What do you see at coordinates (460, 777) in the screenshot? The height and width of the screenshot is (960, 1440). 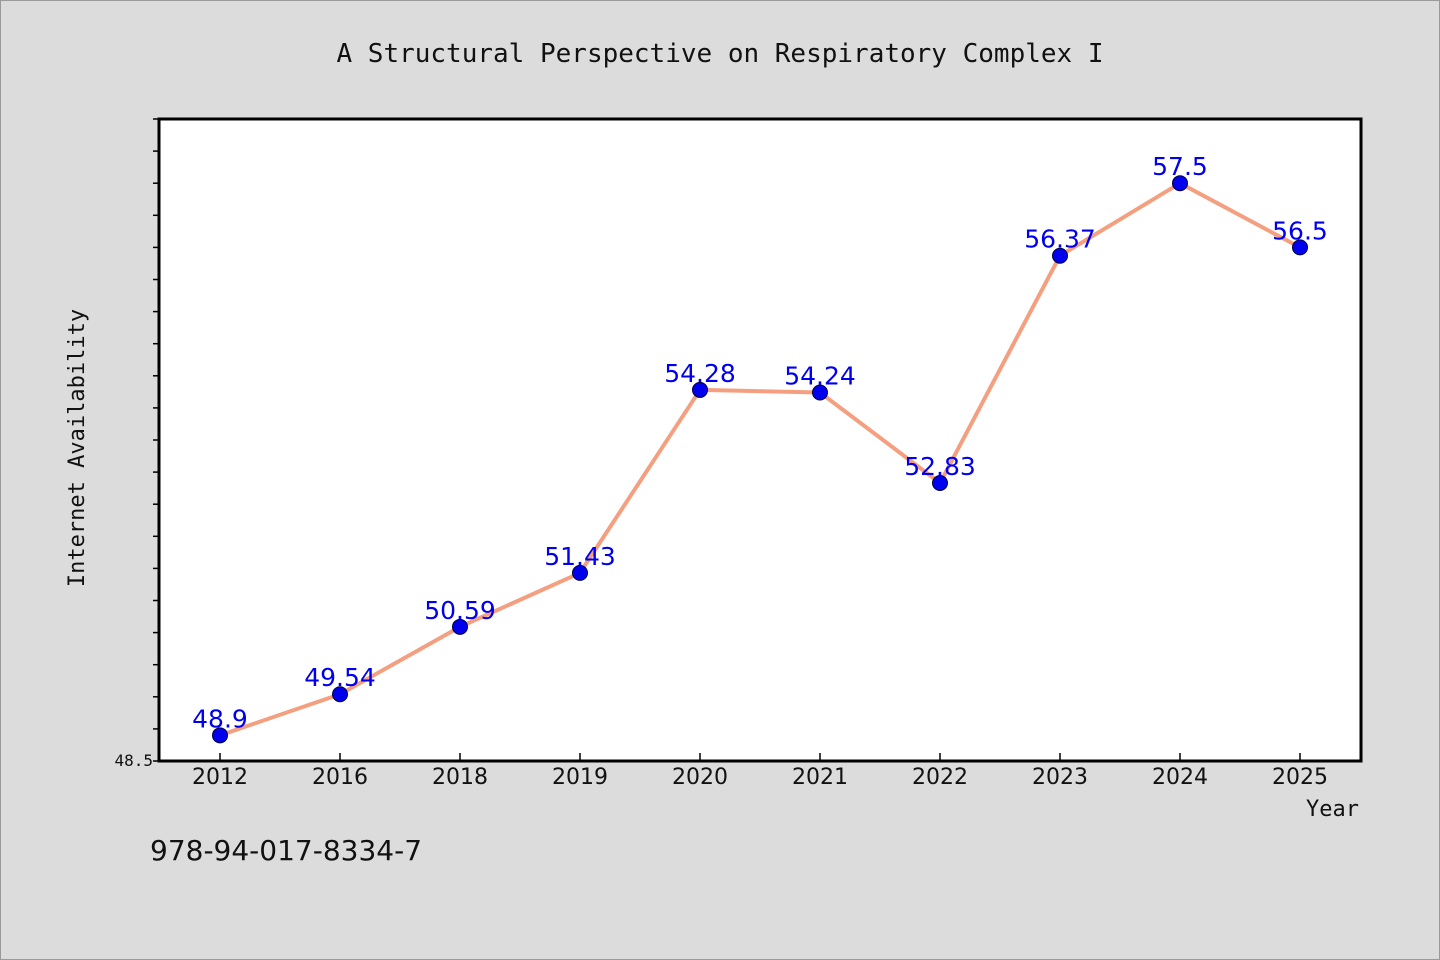 I see `x-tick-label: 2018` at bounding box center [460, 777].